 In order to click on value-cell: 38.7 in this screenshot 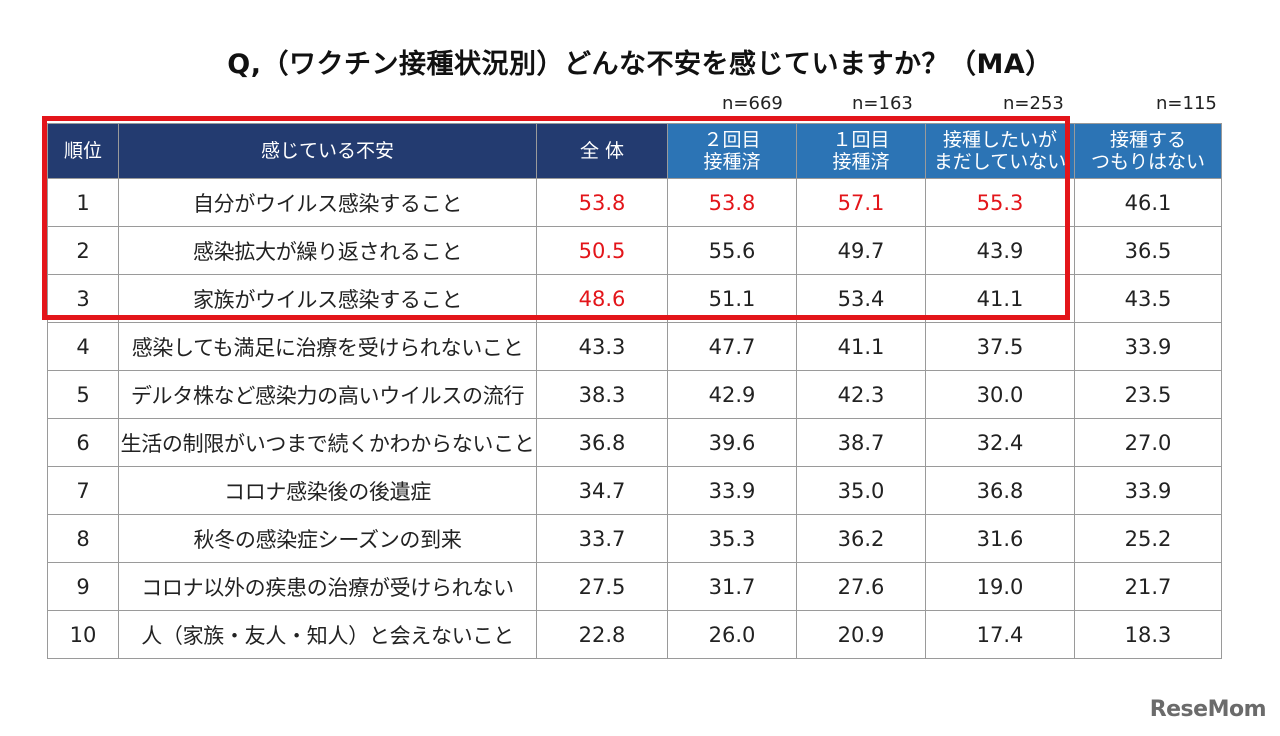, I will do `click(861, 442)`.